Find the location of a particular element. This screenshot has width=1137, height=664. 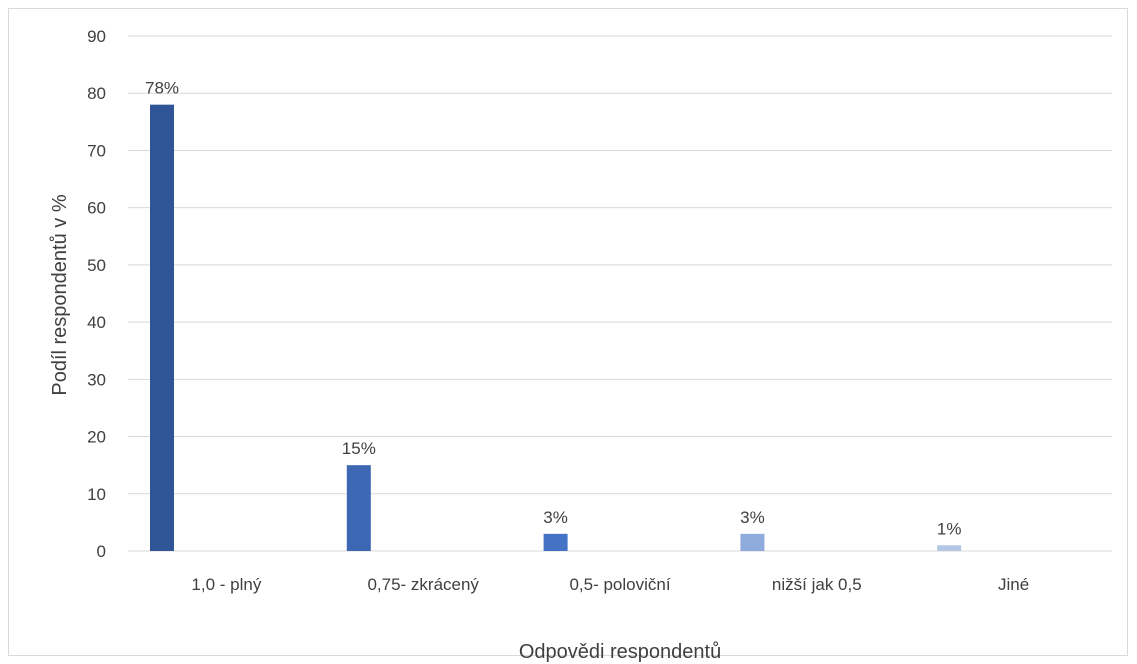

x-category-label: 0,75- zkrácený is located at coordinates (423, 584).